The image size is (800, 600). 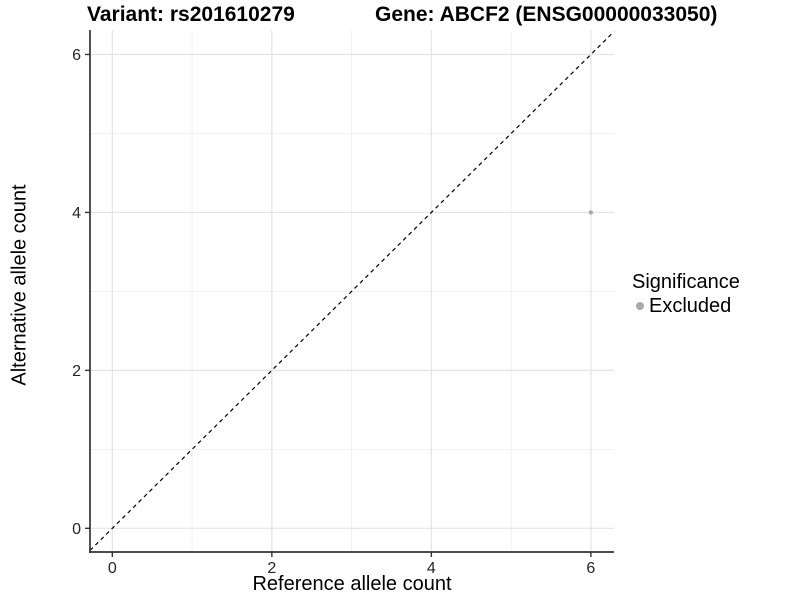 What do you see at coordinates (76, 529) in the screenshot?
I see `y-tick-label: 0` at bounding box center [76, 529].